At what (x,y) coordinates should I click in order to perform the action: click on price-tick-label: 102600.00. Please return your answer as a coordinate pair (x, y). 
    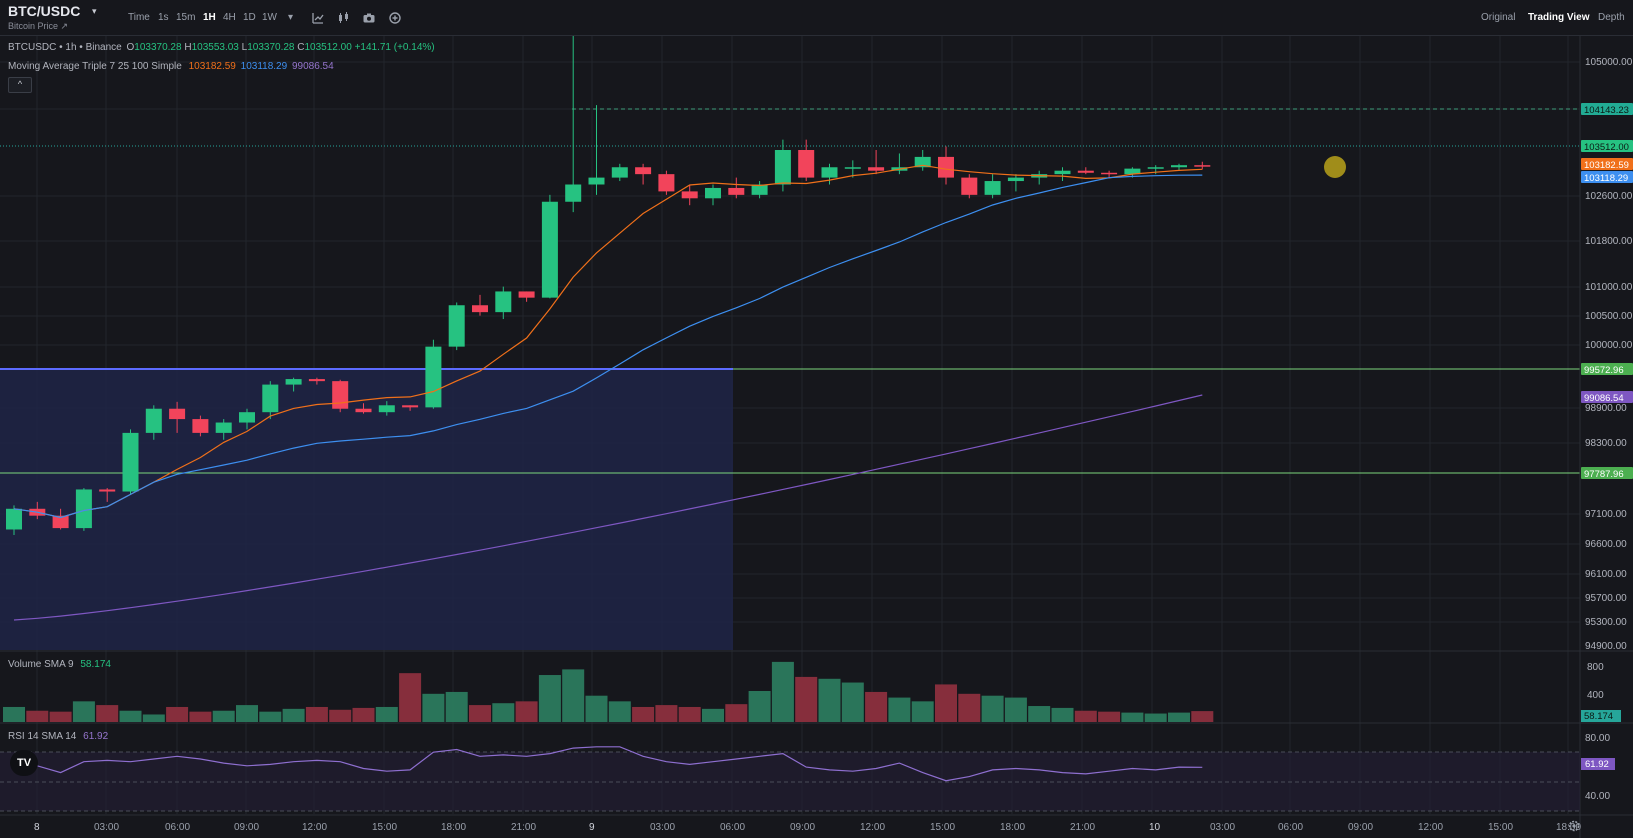
    Looking at the image, I should click on (1609, 196).